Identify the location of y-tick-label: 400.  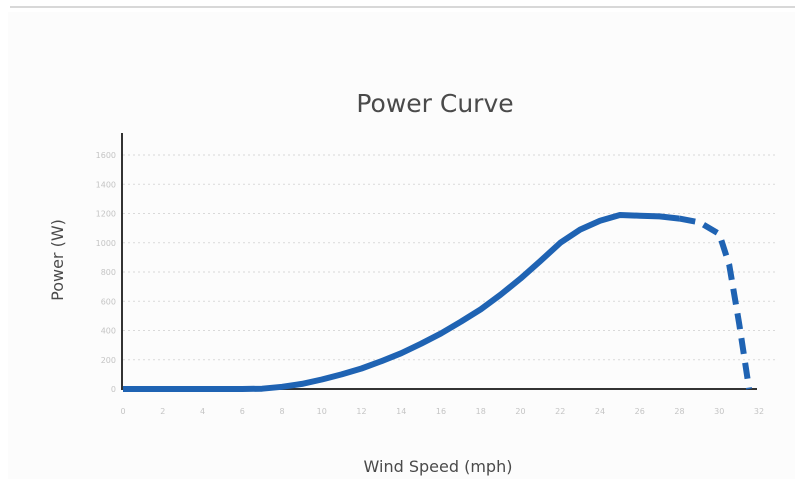
(108, 331).